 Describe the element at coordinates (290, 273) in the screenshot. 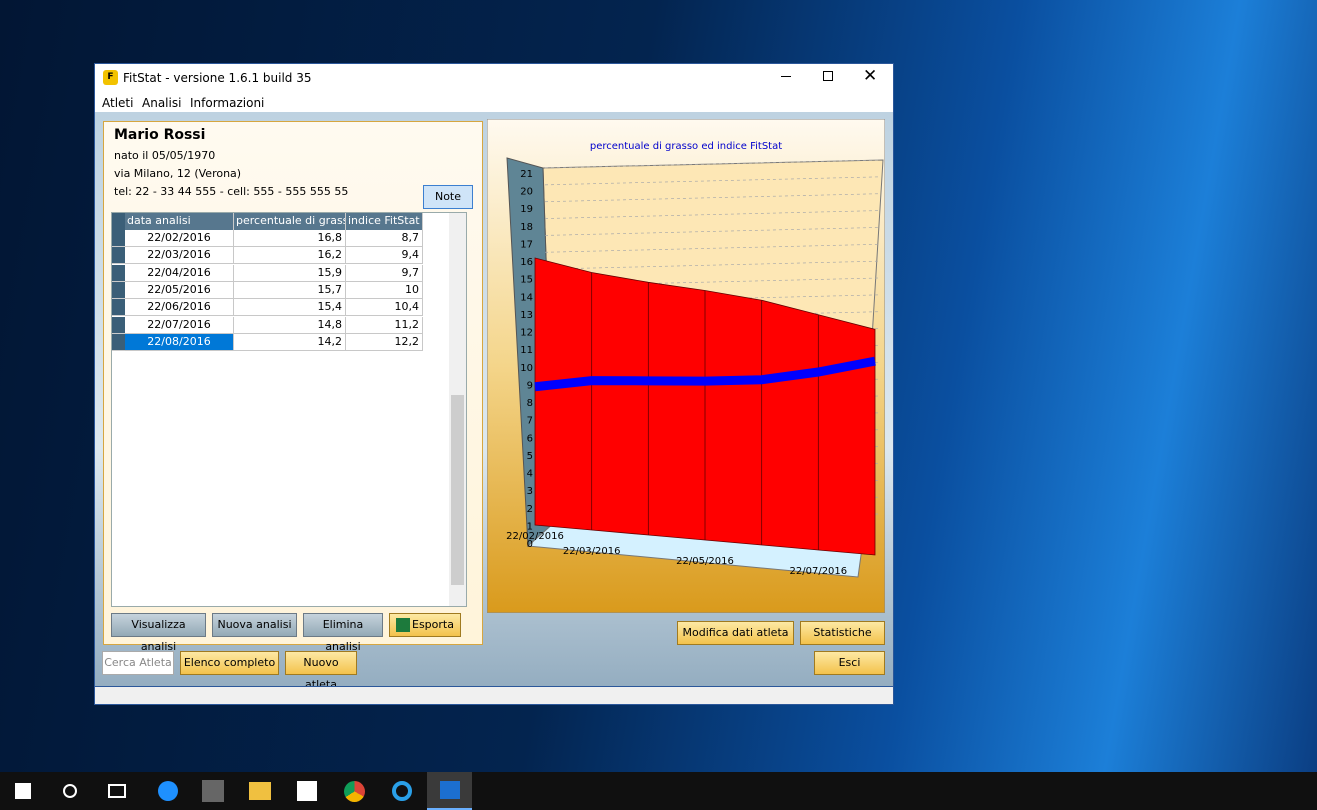

I see `table-cell: 15,9` at that location.